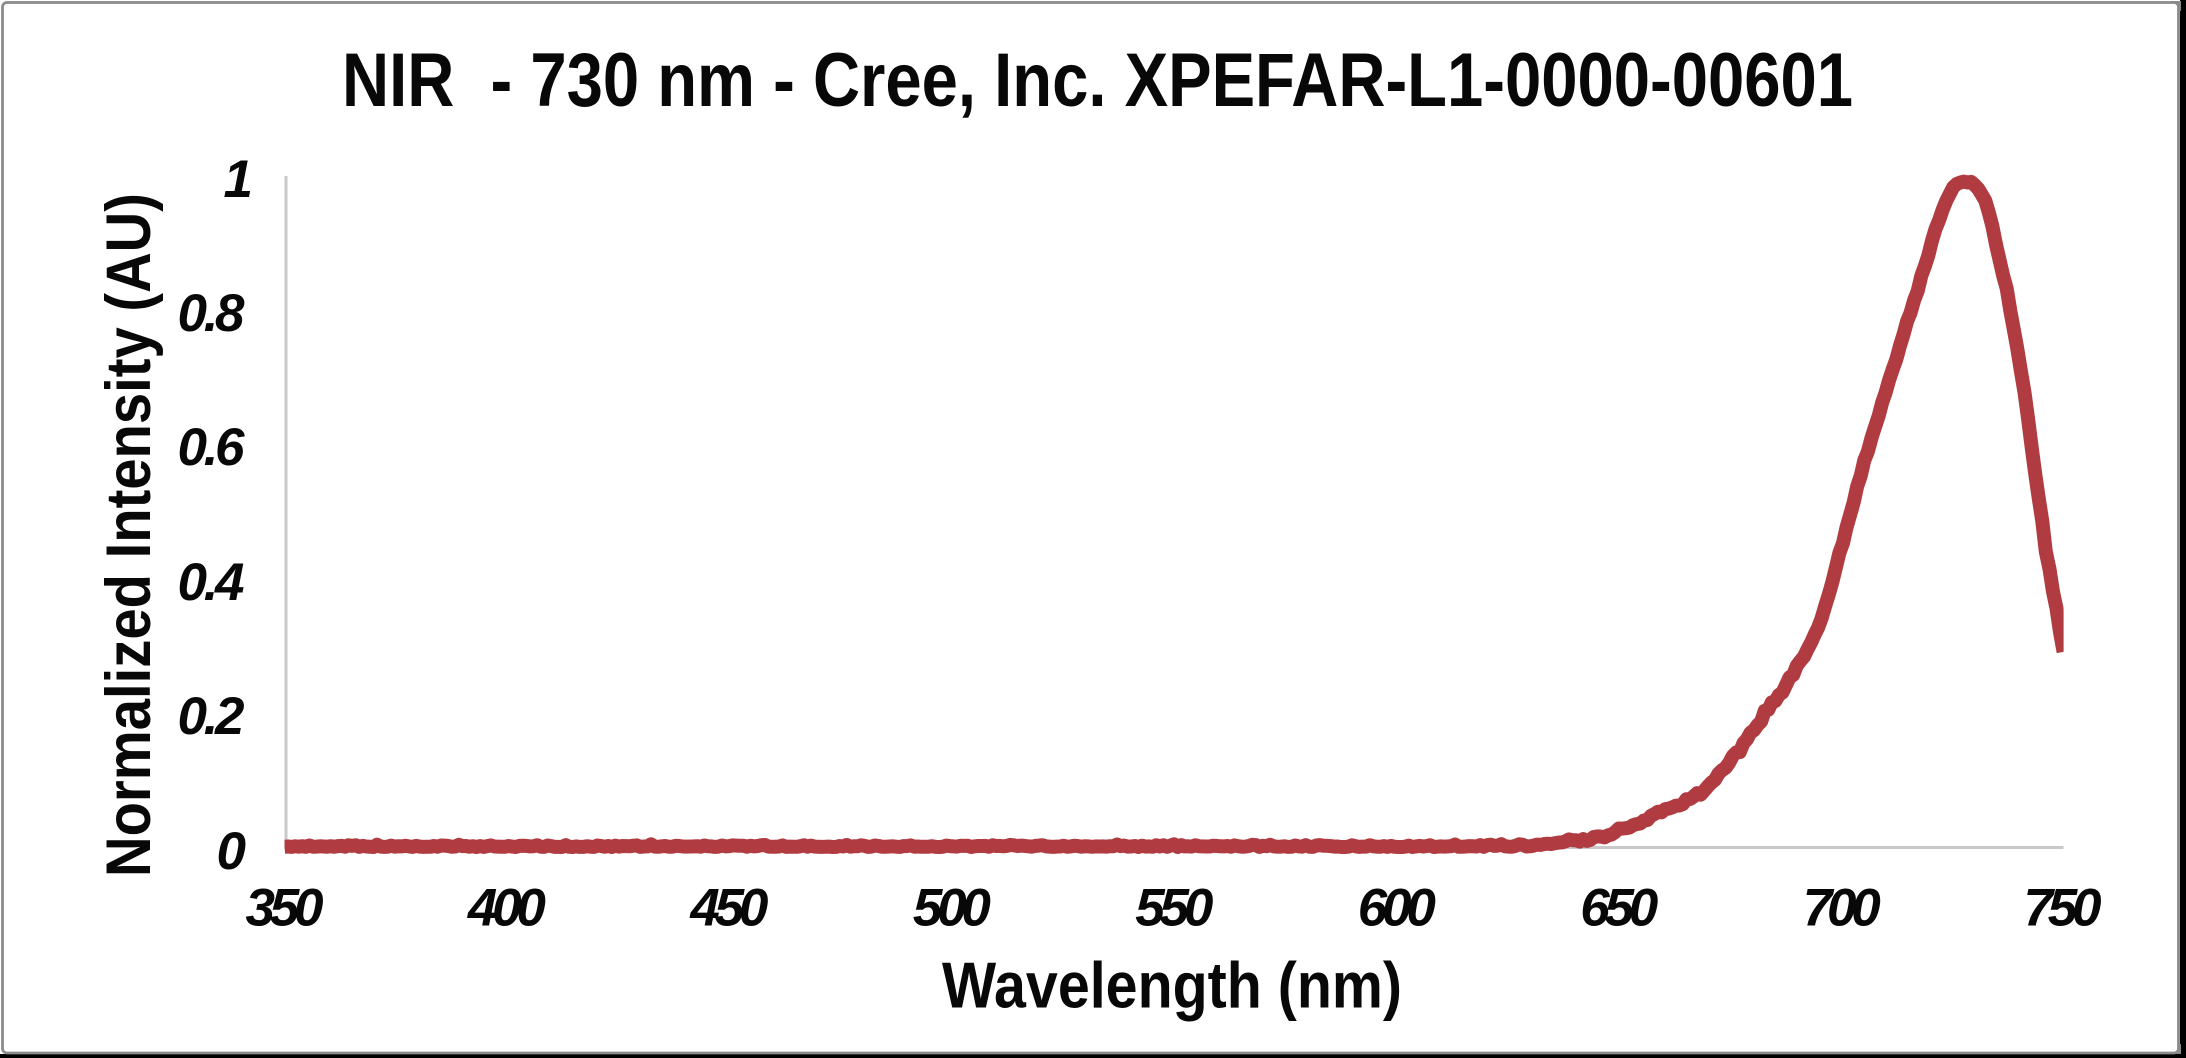  What do you see at coordinates (285, 908) in the screenshot?
I see `svg-text: 350` at bounding box center [285, 908].